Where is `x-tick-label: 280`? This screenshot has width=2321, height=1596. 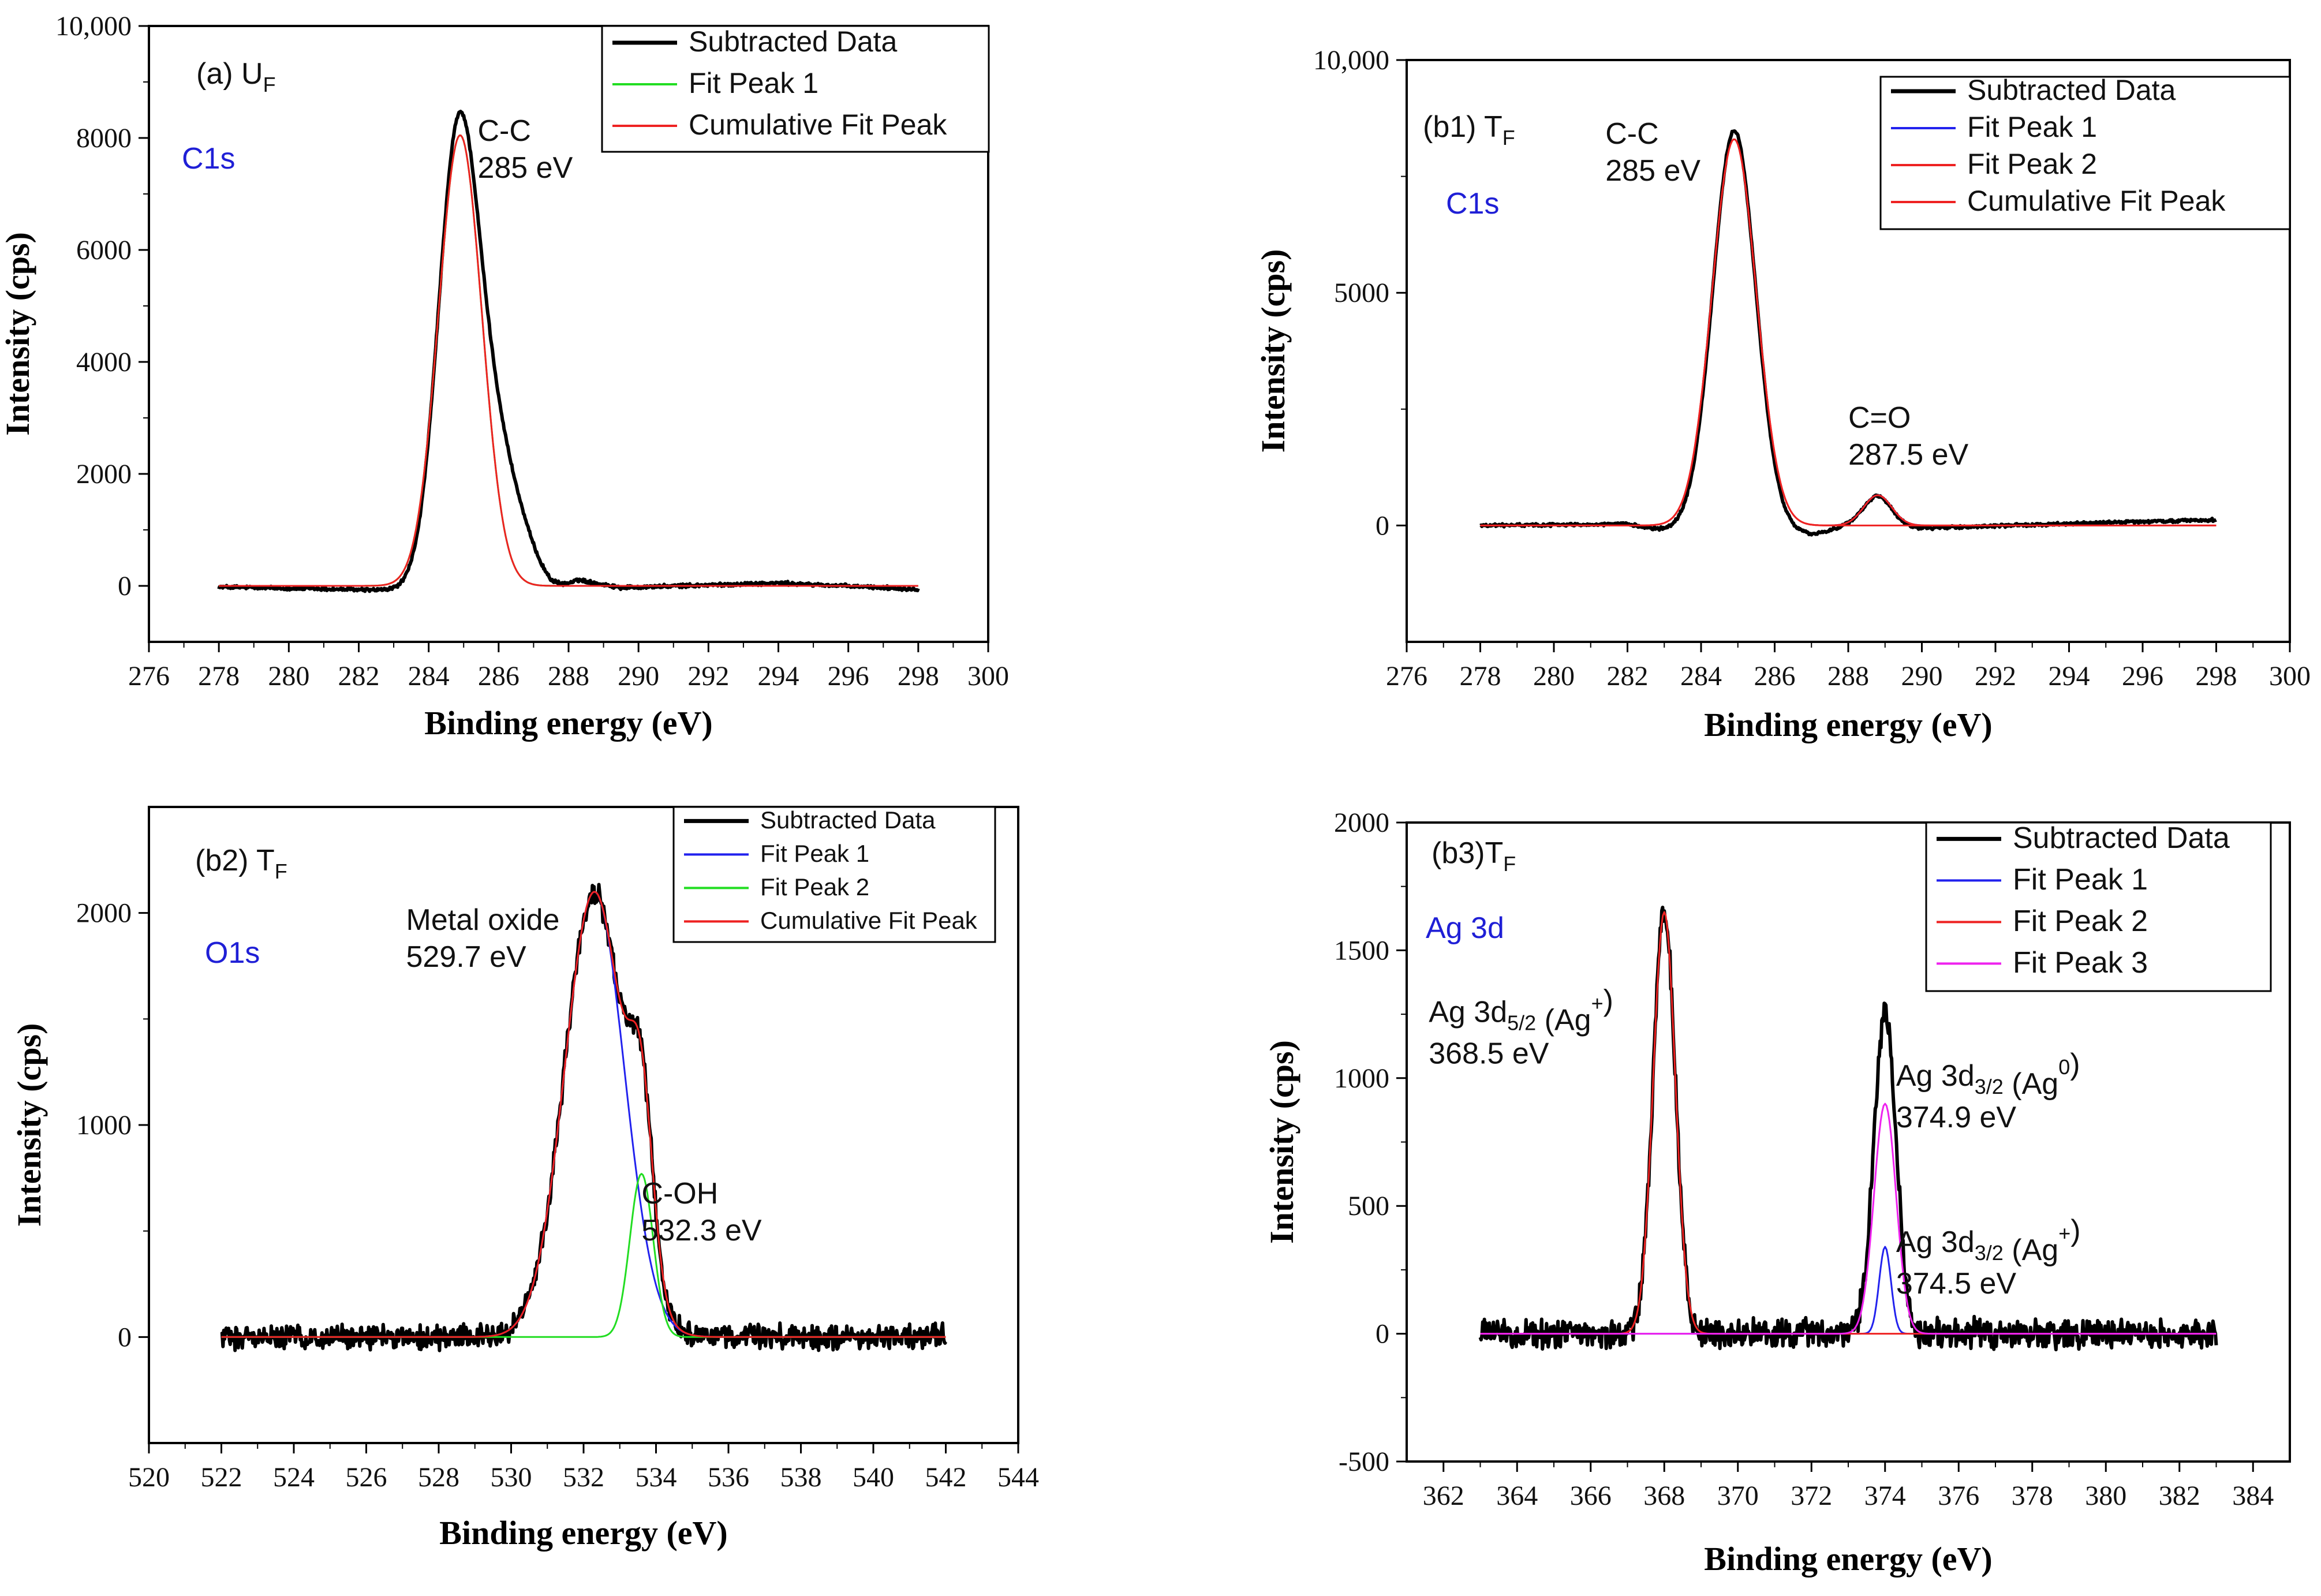
x-tick-label: 280 is located at coordinates (288, 676).